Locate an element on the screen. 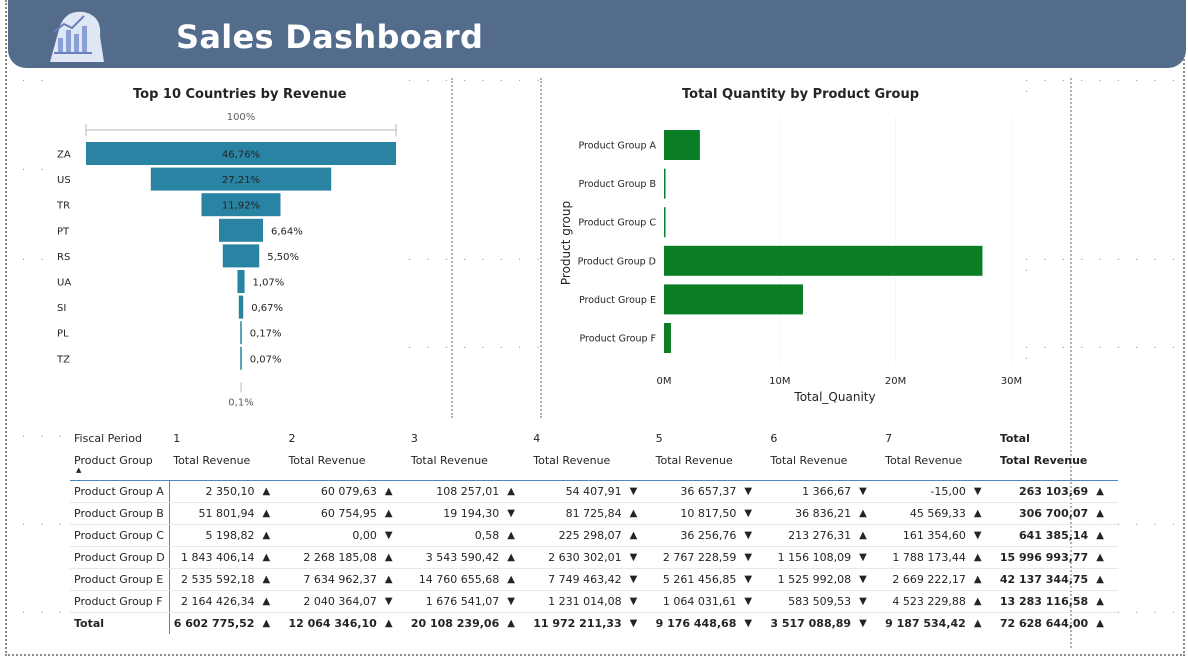  funnel-value-label: 1,07% is located at coordinates (269, 283).